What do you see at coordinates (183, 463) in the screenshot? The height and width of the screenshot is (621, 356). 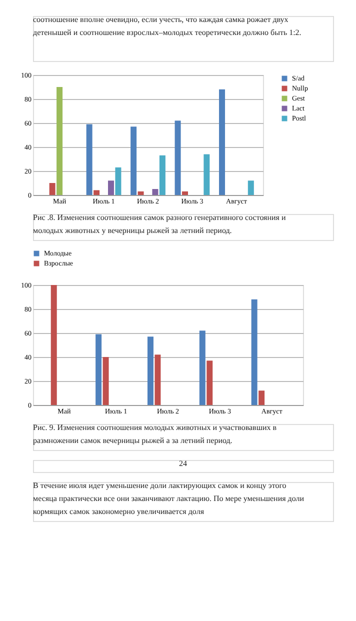 I see `text: 24` at bounding box center [183, 463].